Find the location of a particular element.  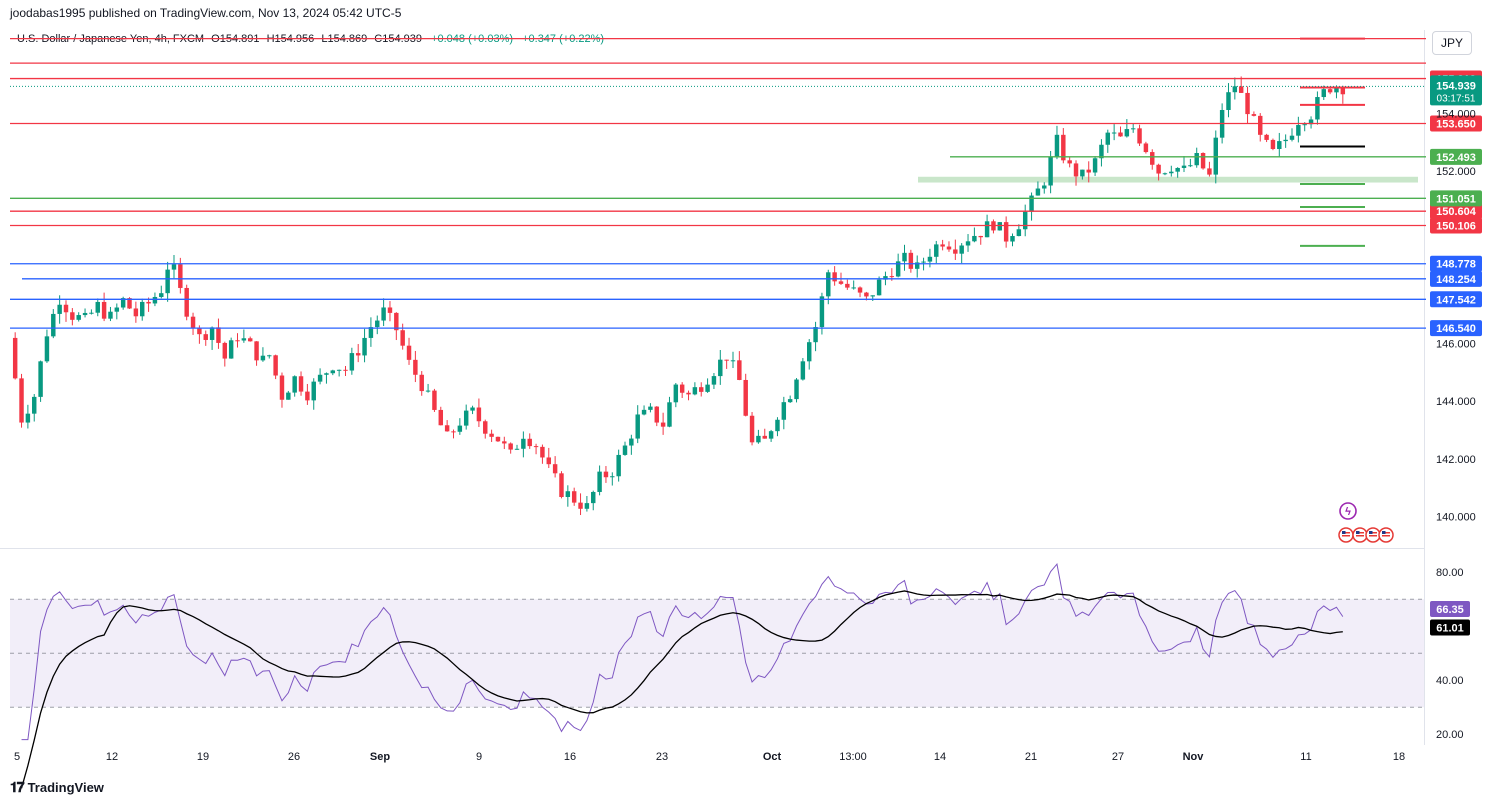

rsi-band-layer is located at coordinates (717, 653).